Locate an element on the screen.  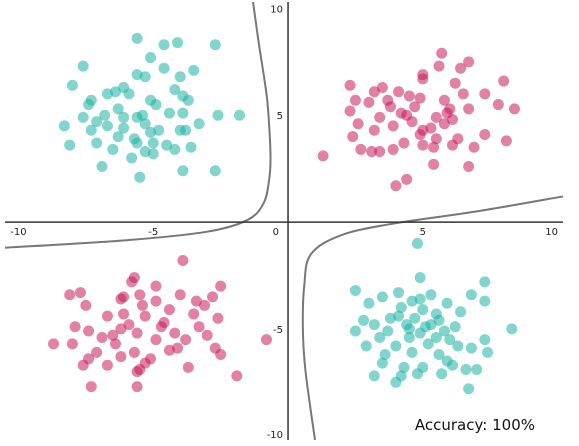
y-tick-label: 10 is located at coordinates (276, 9).